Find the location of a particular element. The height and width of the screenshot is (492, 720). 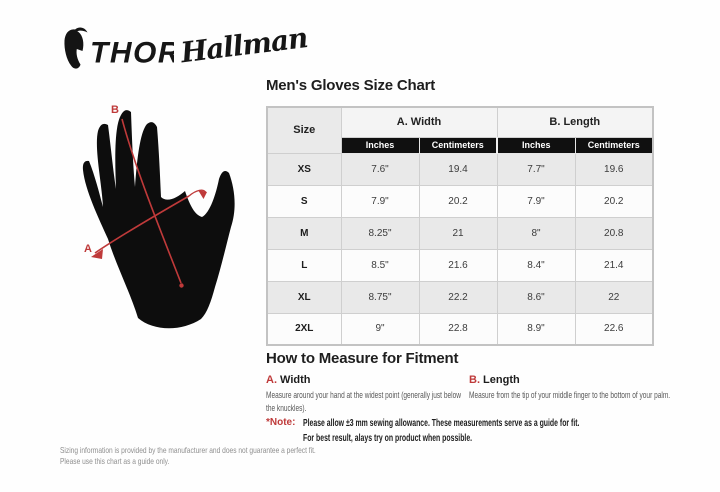

length-cm-value: 22 is located at coordinates (614, 297).